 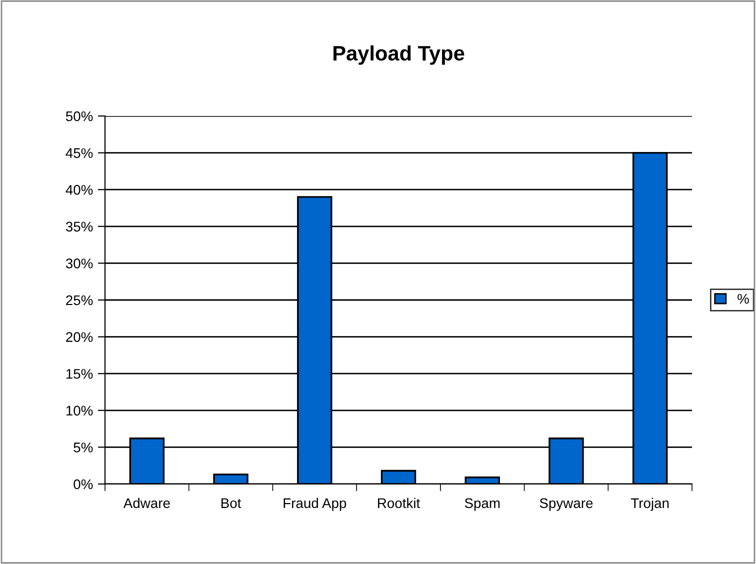 What do you see at coordinates (315, 504) in the screenshot?
I see `x-tick-label: Fraud App` at bounding box center [315, 504].